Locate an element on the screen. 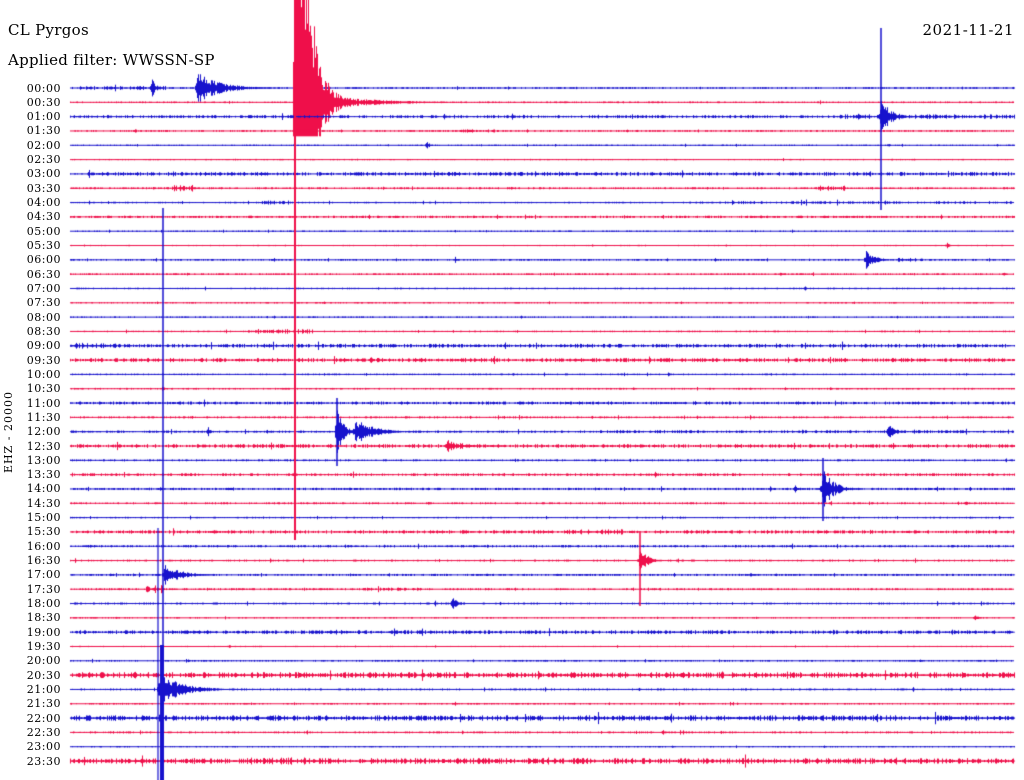 This screenshot has height=780, width=1024. time-label: 17:30 is located at coordinates (43, 589).